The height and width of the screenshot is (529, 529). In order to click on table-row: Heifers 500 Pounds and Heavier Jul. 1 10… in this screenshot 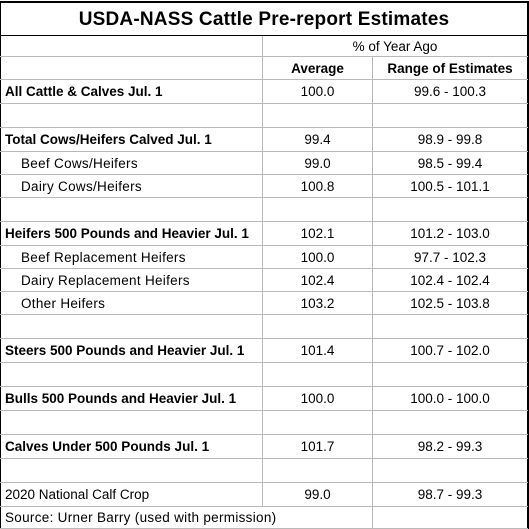, I will do `click(264, 233)`.